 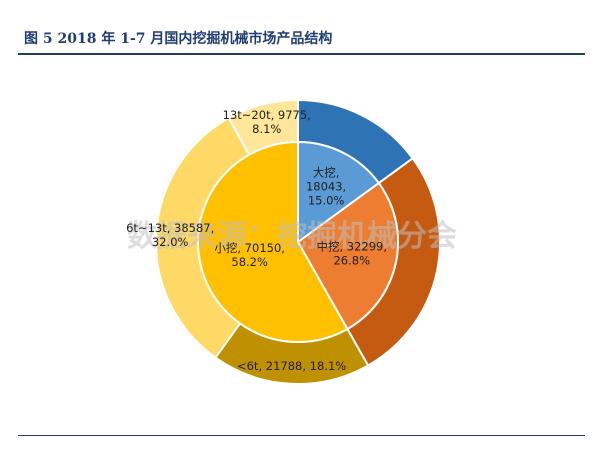 I want to click on outer-label-3: 6t~13t, 38587, 32.0%, so click(x=170, y=235).